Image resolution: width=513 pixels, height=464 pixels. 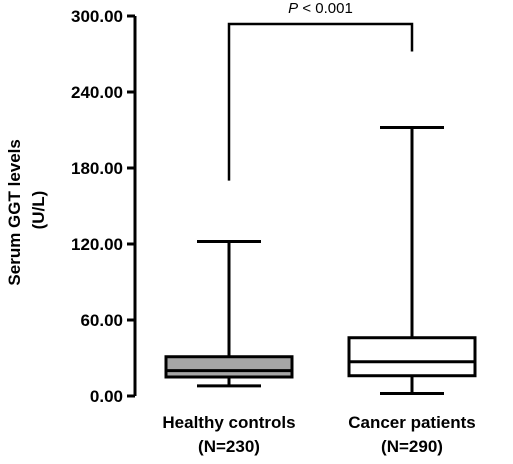 I want to click on significance-bracket: P < 0.001, so click(x=320, y=90).